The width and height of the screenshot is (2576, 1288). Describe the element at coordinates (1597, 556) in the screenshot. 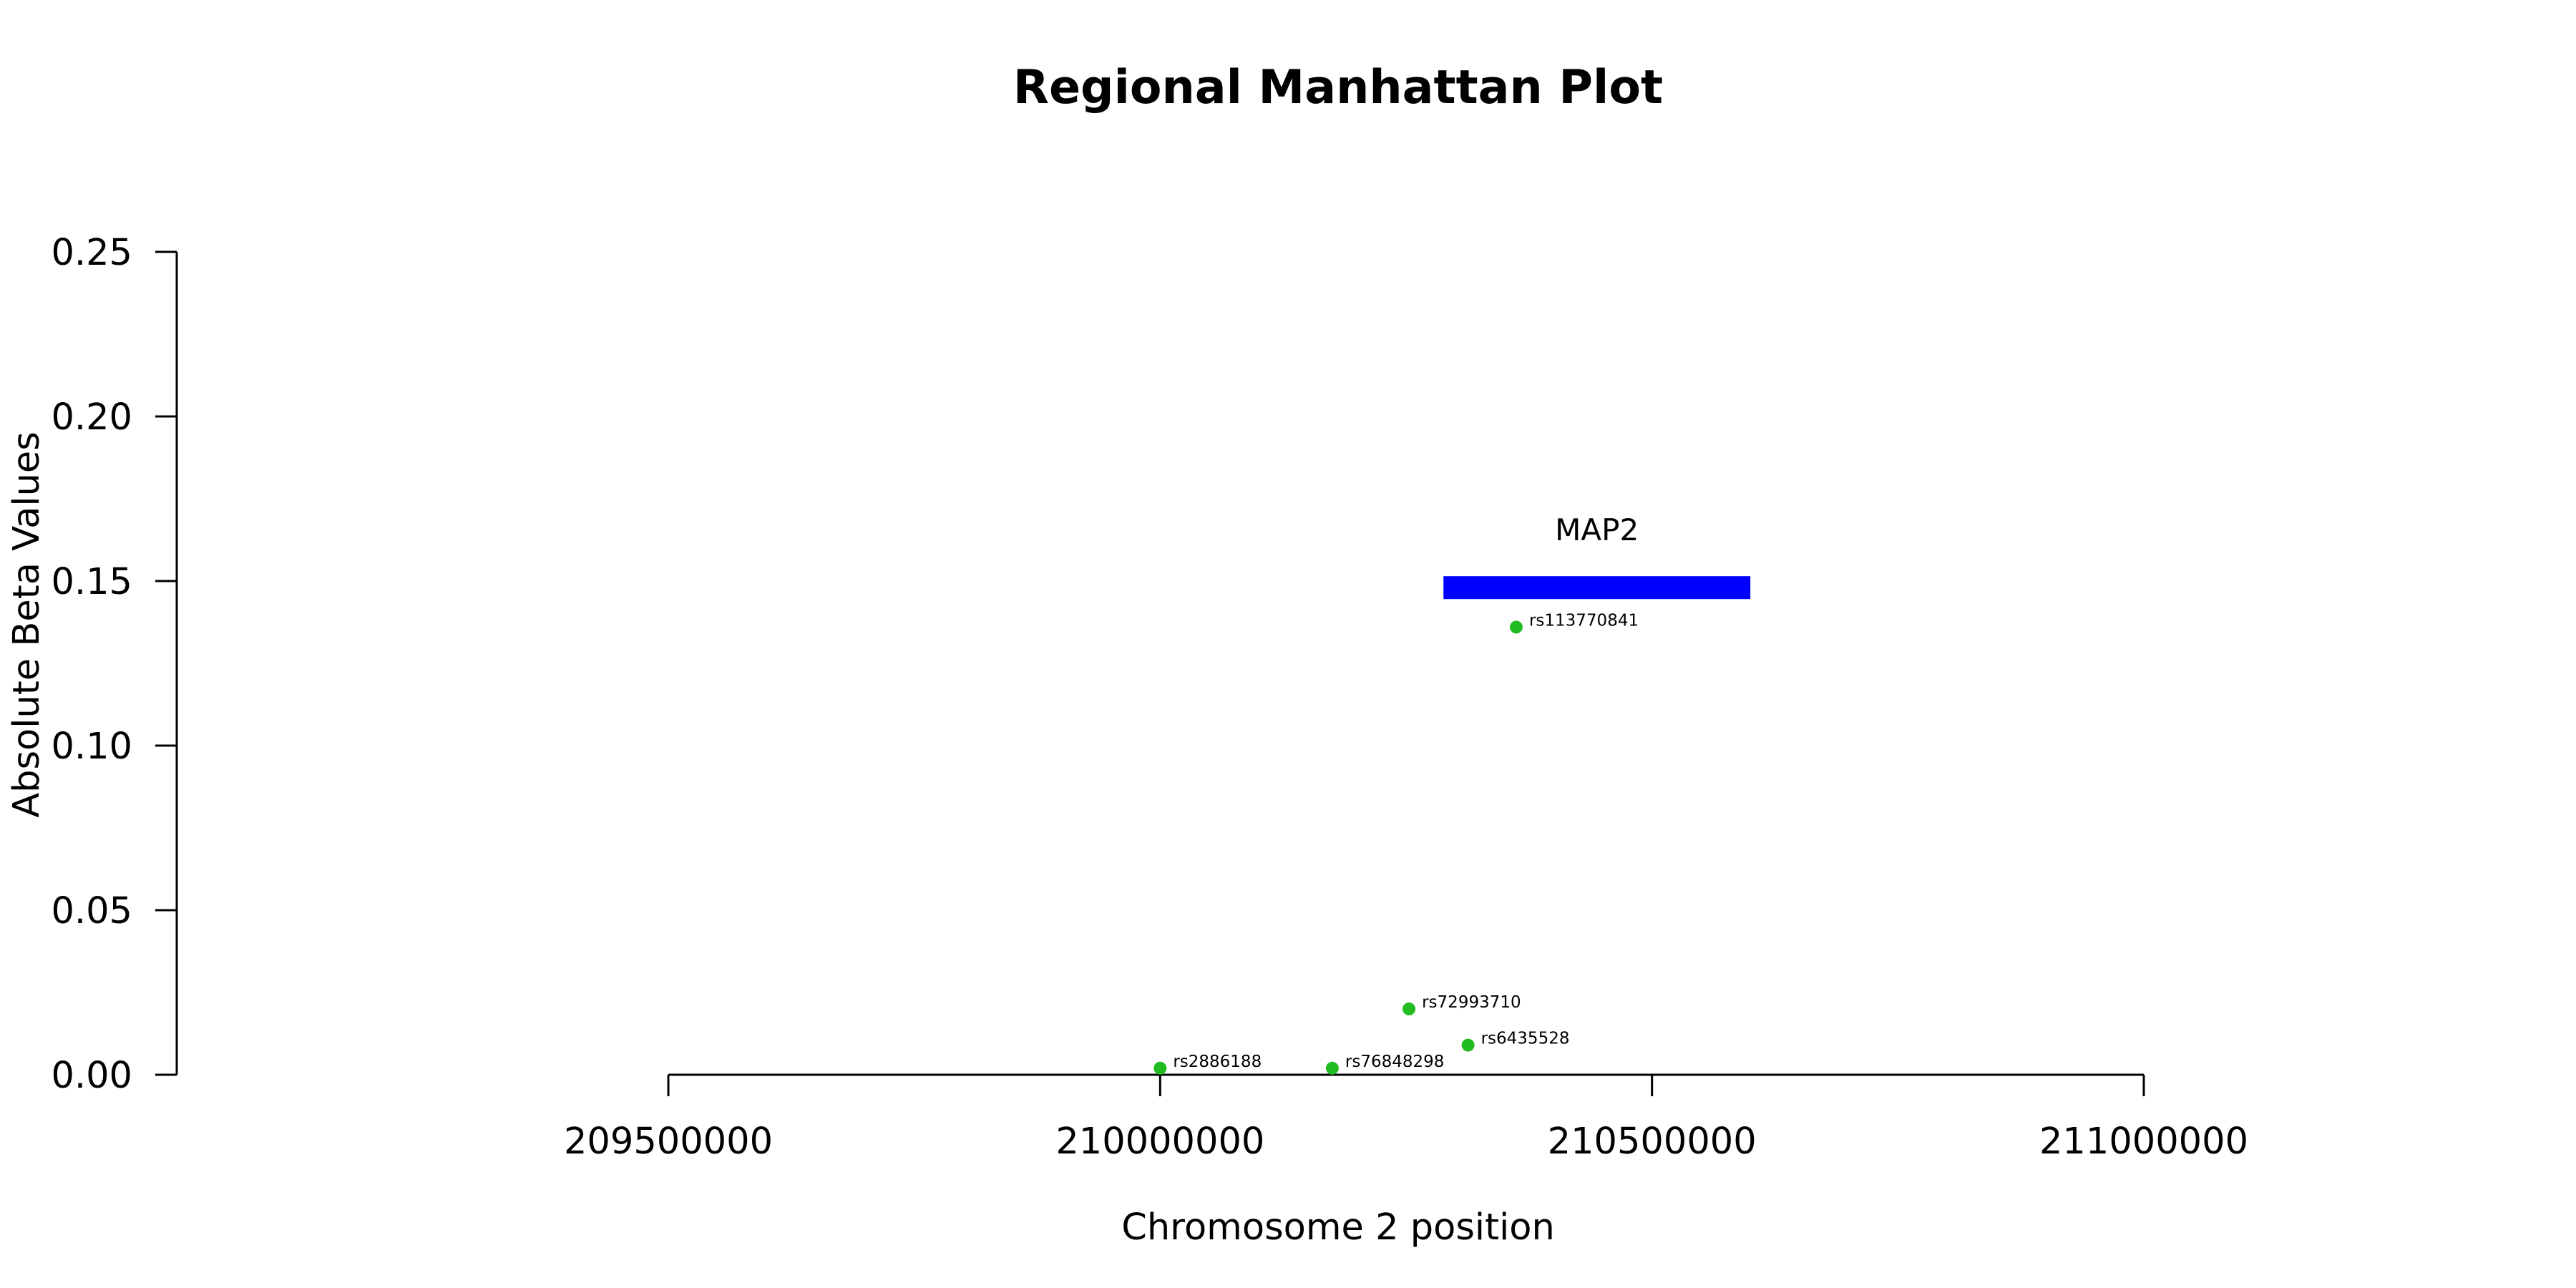

I see `gene-track: MAP2` at that location.